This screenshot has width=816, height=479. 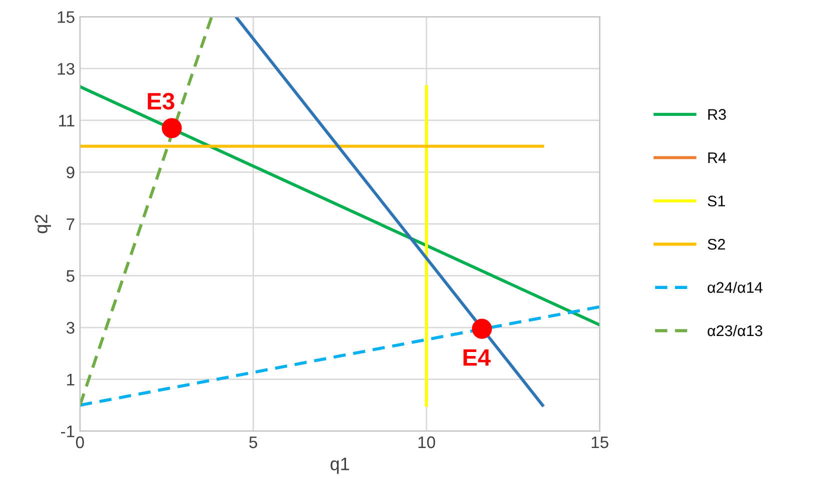 What do you see at coordinates (253, 442) in the screenshot?
I see `x-tick-label: 5` at bounding box center [253, 442].